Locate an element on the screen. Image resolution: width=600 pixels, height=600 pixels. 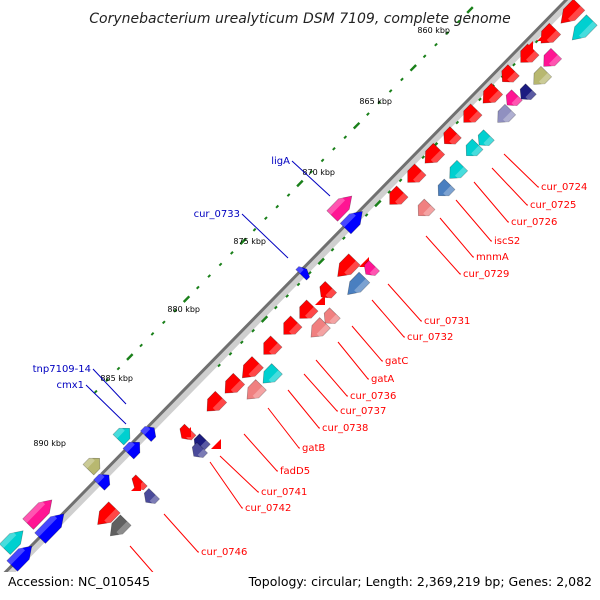
kbp-label: 875 kbp is located at coordinates (249, 241).